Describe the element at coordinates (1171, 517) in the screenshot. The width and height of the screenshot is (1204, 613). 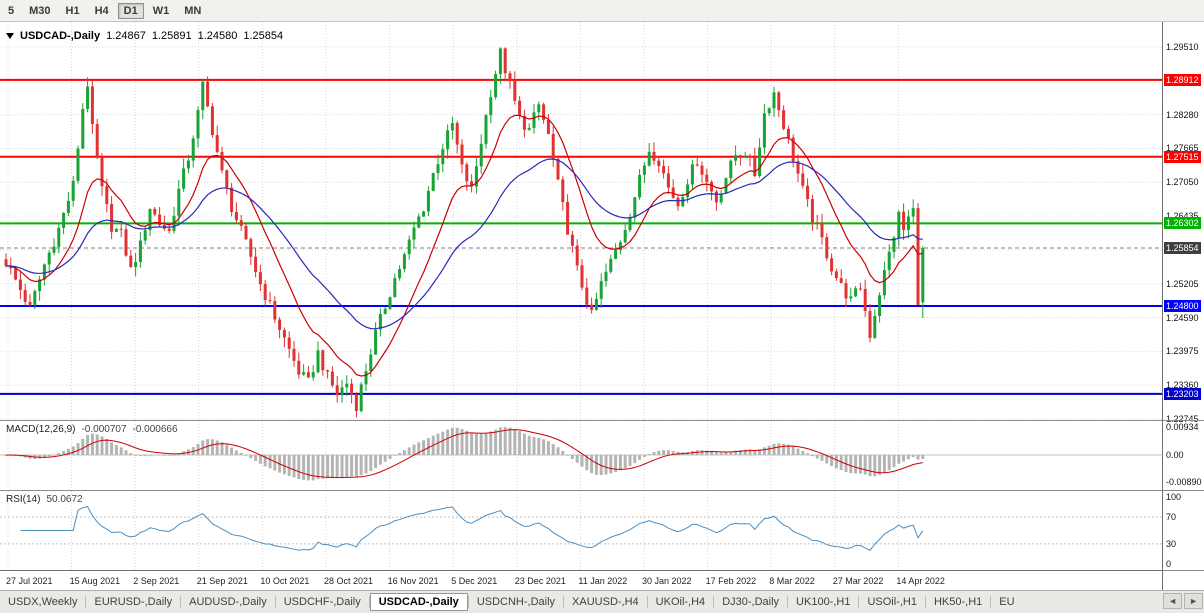
I see `rsi-axis-label: 70` at that location.